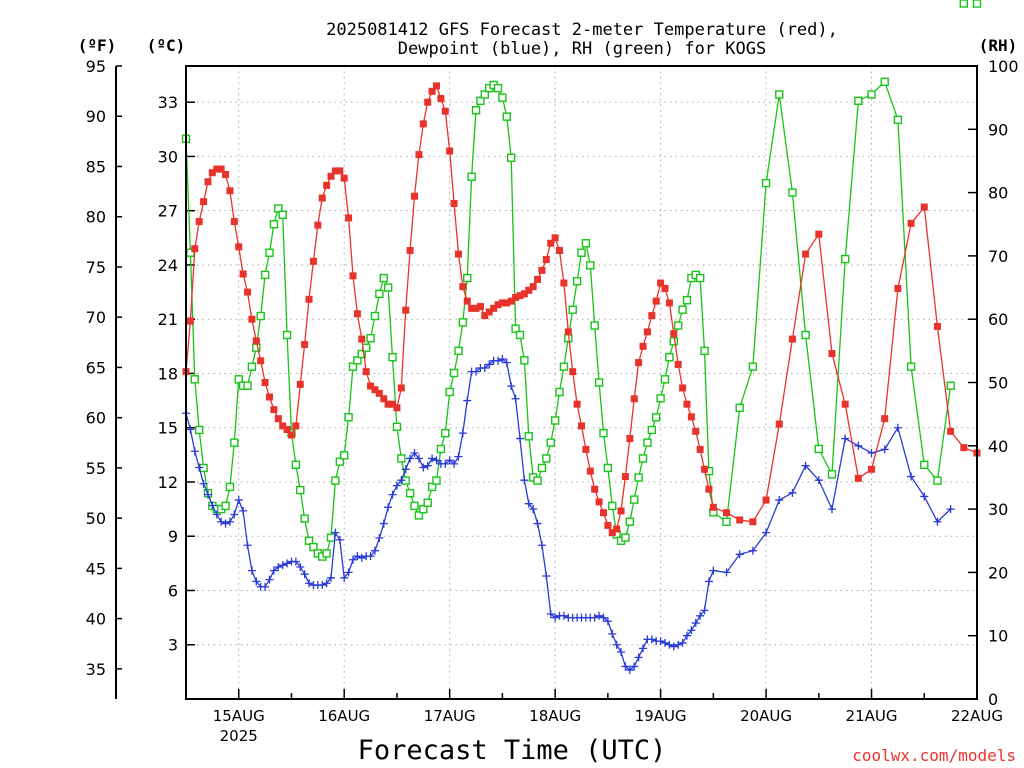 Image resolution: width=1024 pixels, height=768 pixels. What do you see at coordinates (998, 509) in the screenshot?
I see `rh-tick-label: 30` at bounding box center [998, 509].